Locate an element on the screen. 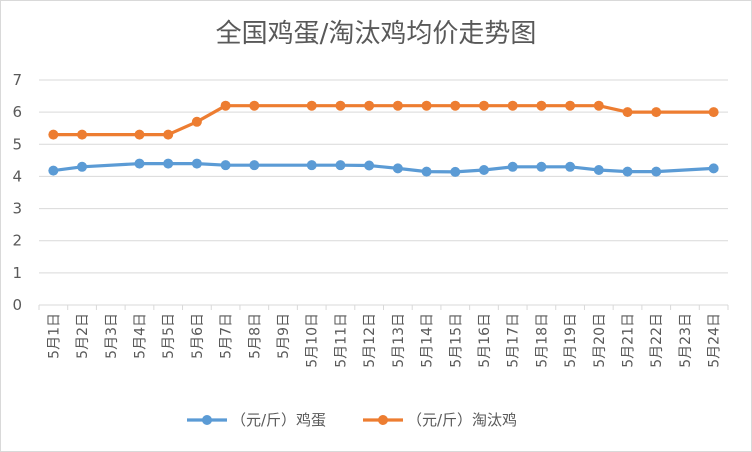  x-tick-label: 5月11日 is located at coordinates (341, 340).